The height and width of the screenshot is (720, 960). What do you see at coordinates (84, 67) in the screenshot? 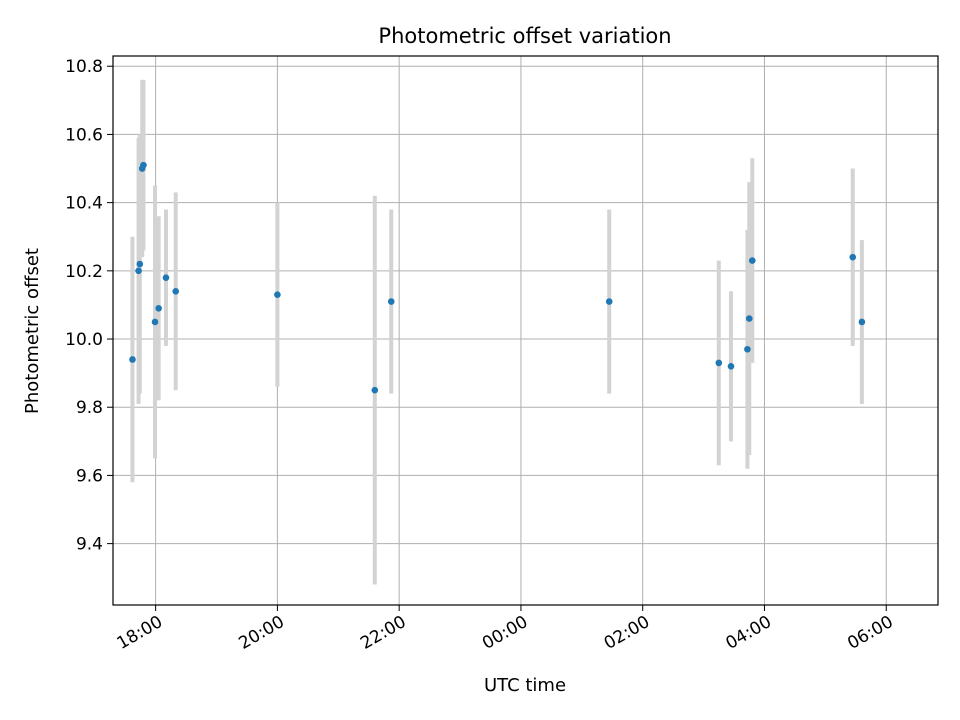
I see `y-tick-label: 10.8` at bounding box center [84, 67].